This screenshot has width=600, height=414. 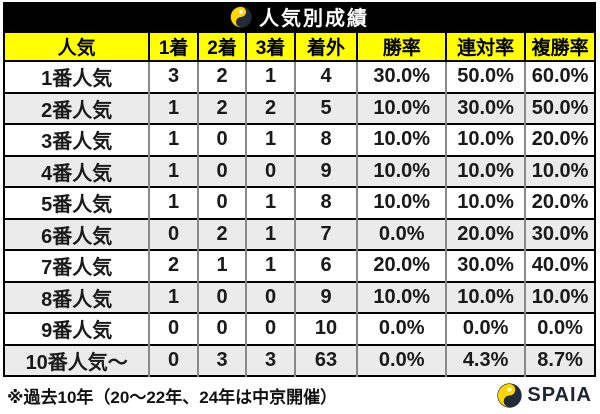 What do you see at coordinates (401, 47) in the screenshot?
I see `col-header-win-rate: 勝率` at bounding box center [401, 47].